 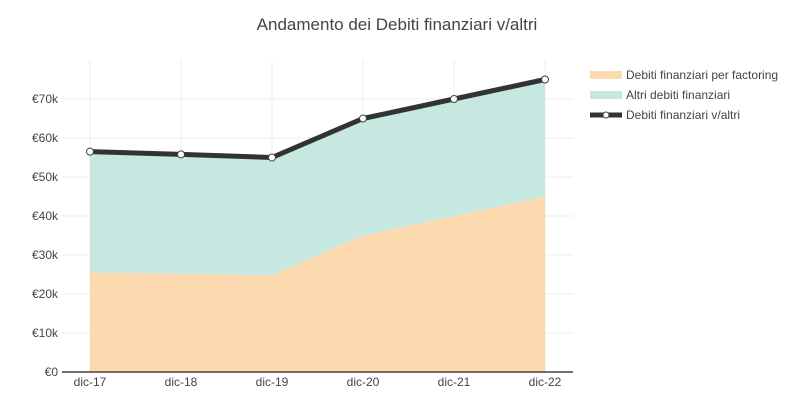 I want to click on total-line-series, so click(x=317, y=118).